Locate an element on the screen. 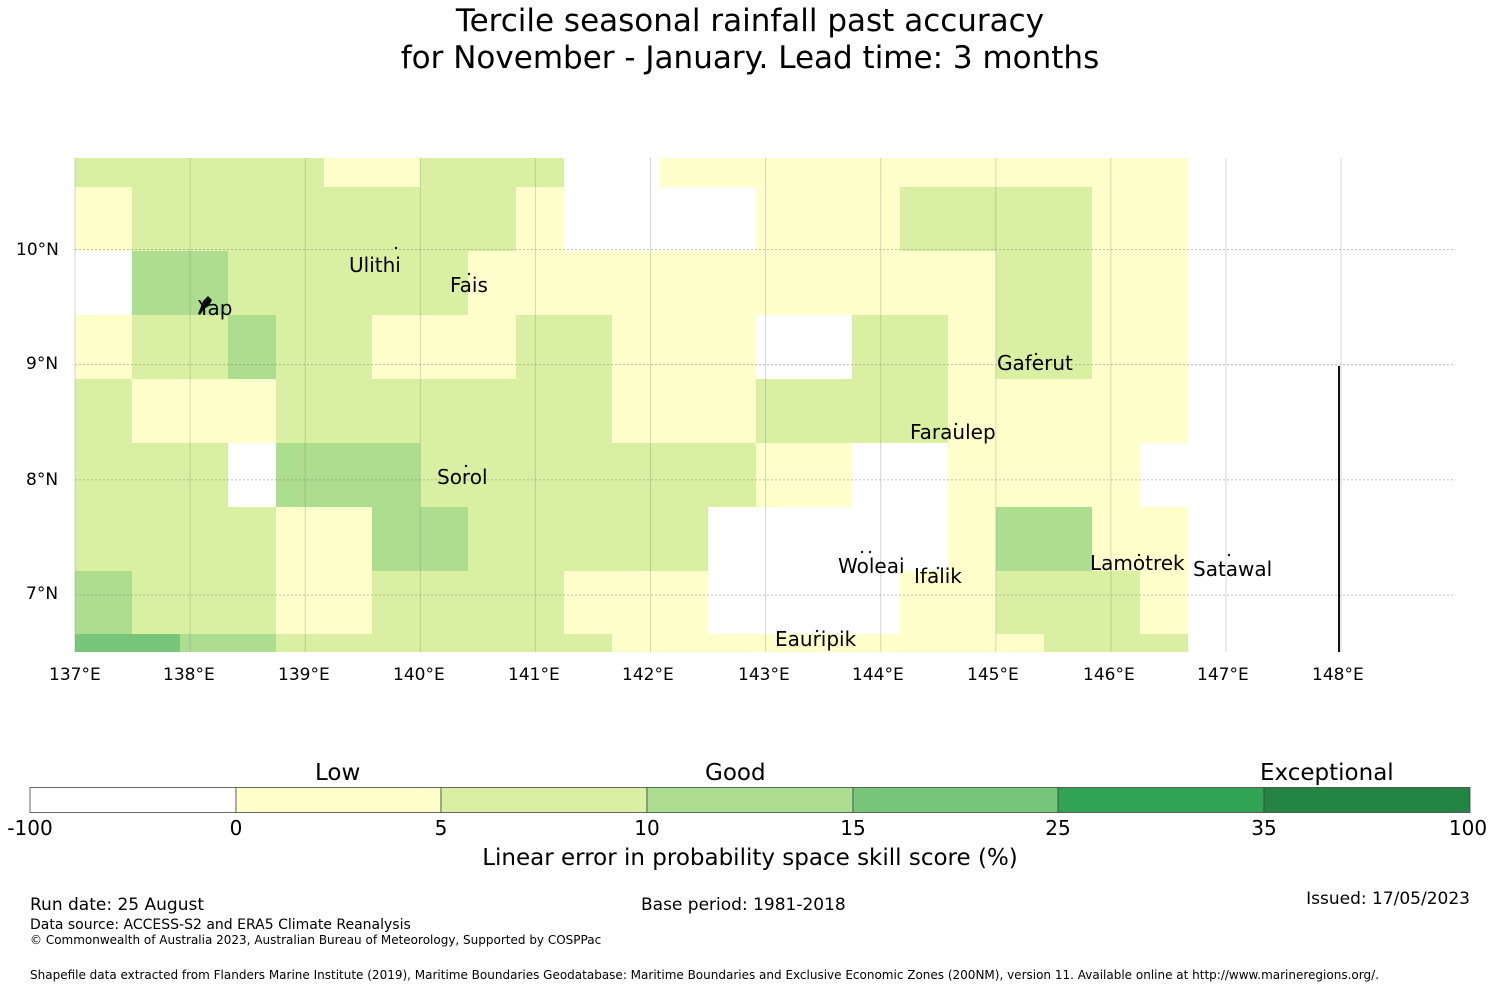 This screenshot has width=1500, height=990. place-label-sorol: Sorol is located at coordinates (462, 477).